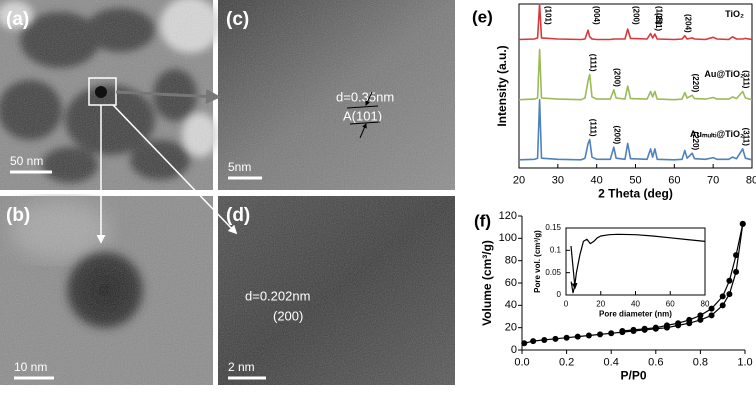 The image size is (756, 393). Describe the element at coordinates (659, 15) in the screenshot. I see `peak-label: (105)` at that location.